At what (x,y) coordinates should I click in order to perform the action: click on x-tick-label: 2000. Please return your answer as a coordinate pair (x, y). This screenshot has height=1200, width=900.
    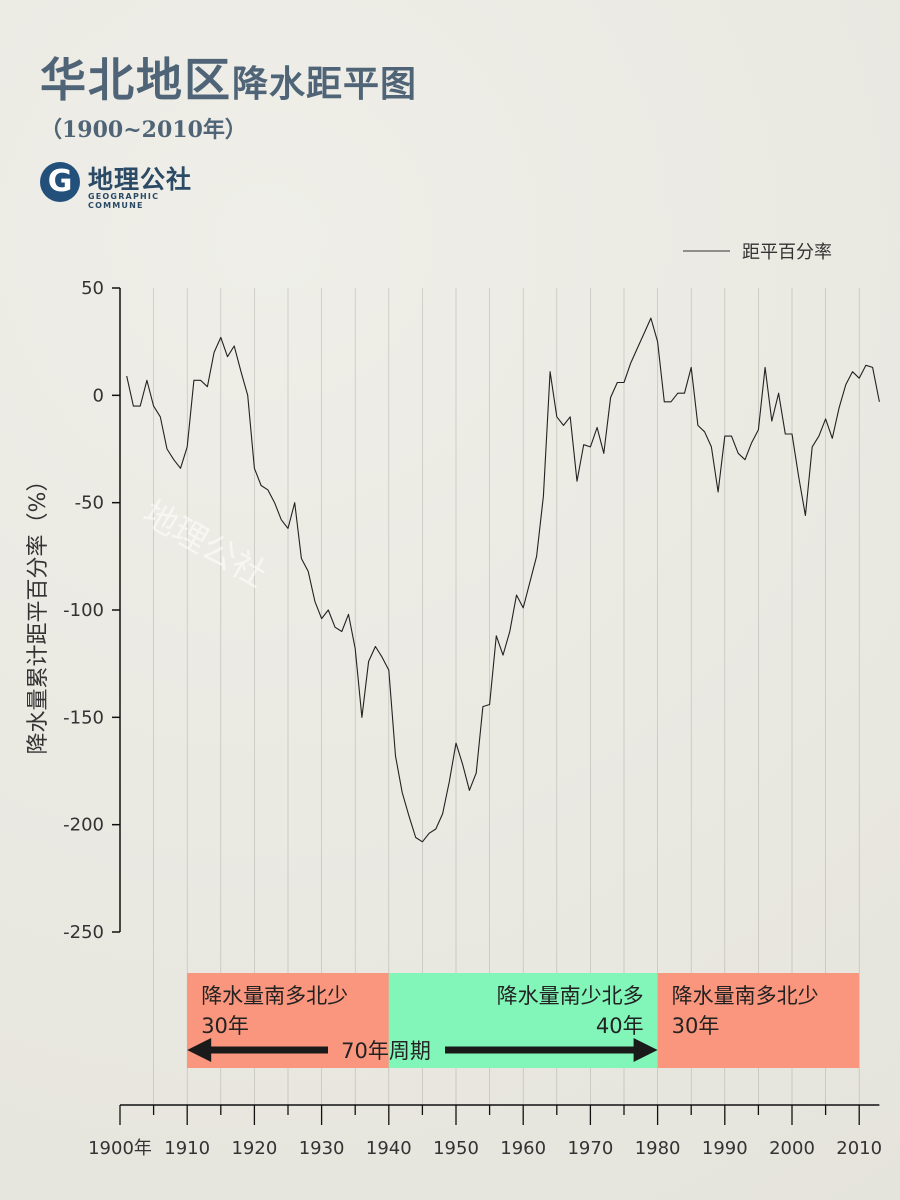
    Looking at the image, I should click on (792, 1148).